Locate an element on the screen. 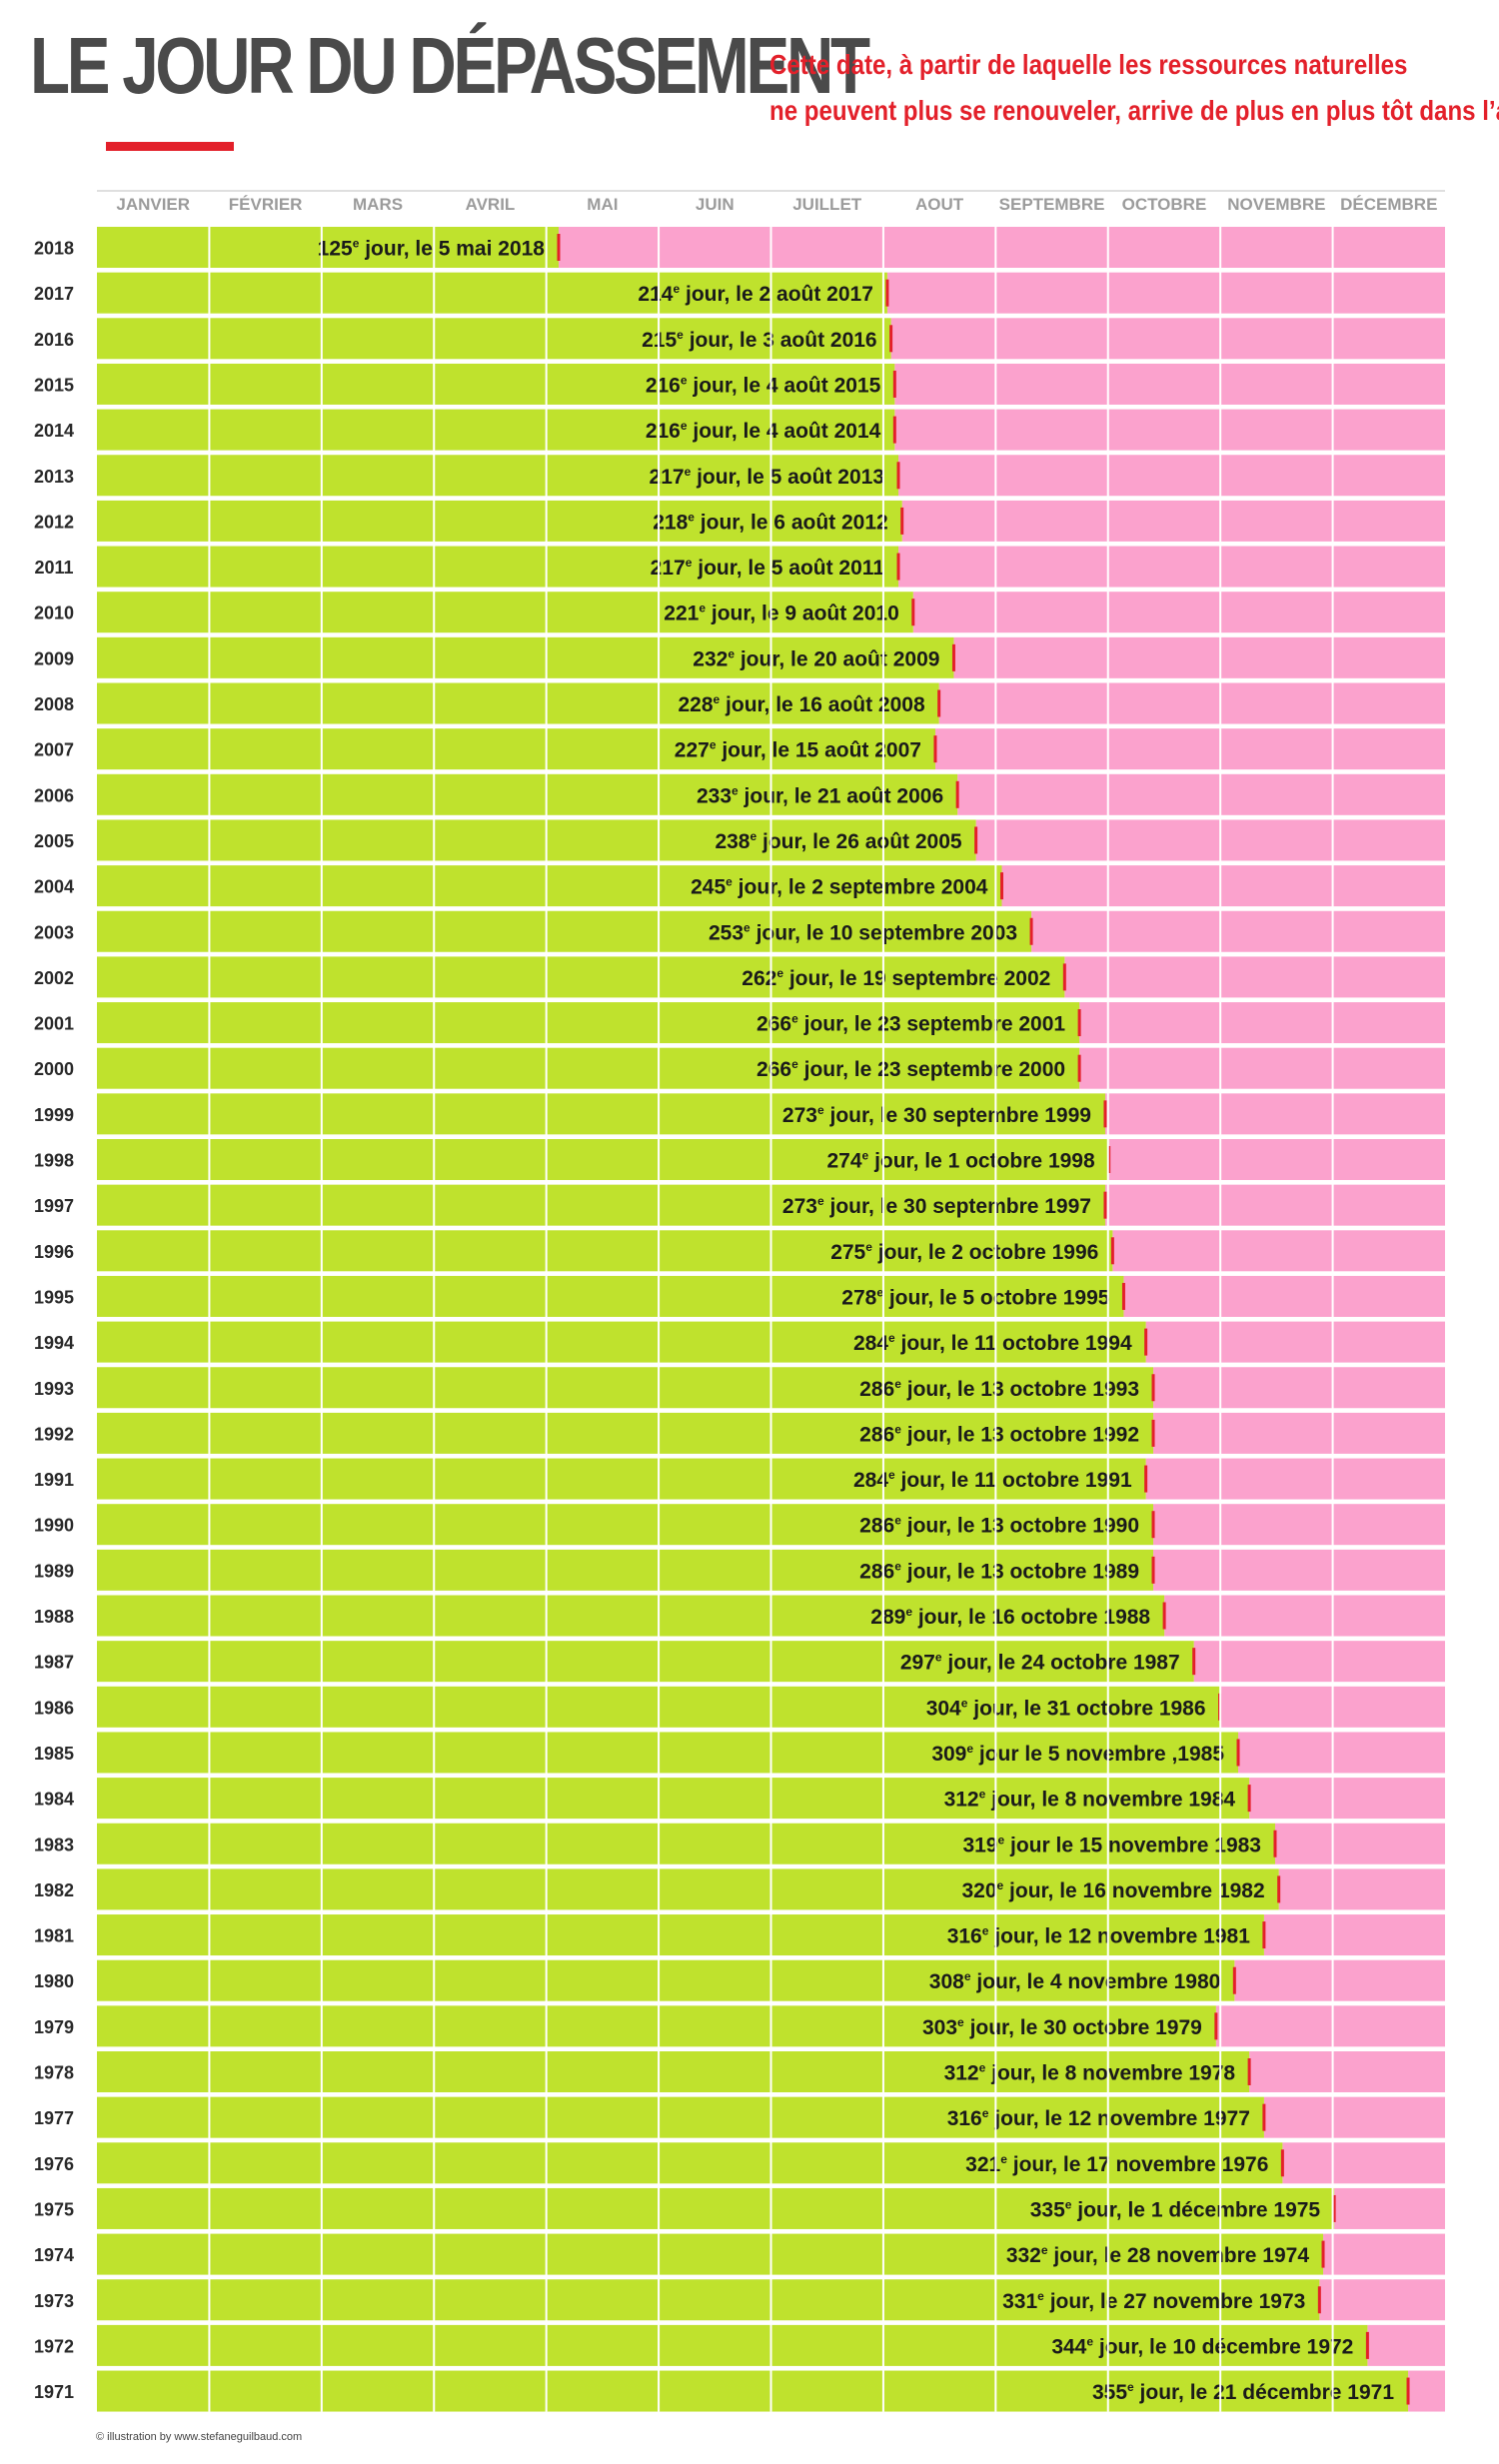  year-label: 2015 is located at coordinates (54, 385).